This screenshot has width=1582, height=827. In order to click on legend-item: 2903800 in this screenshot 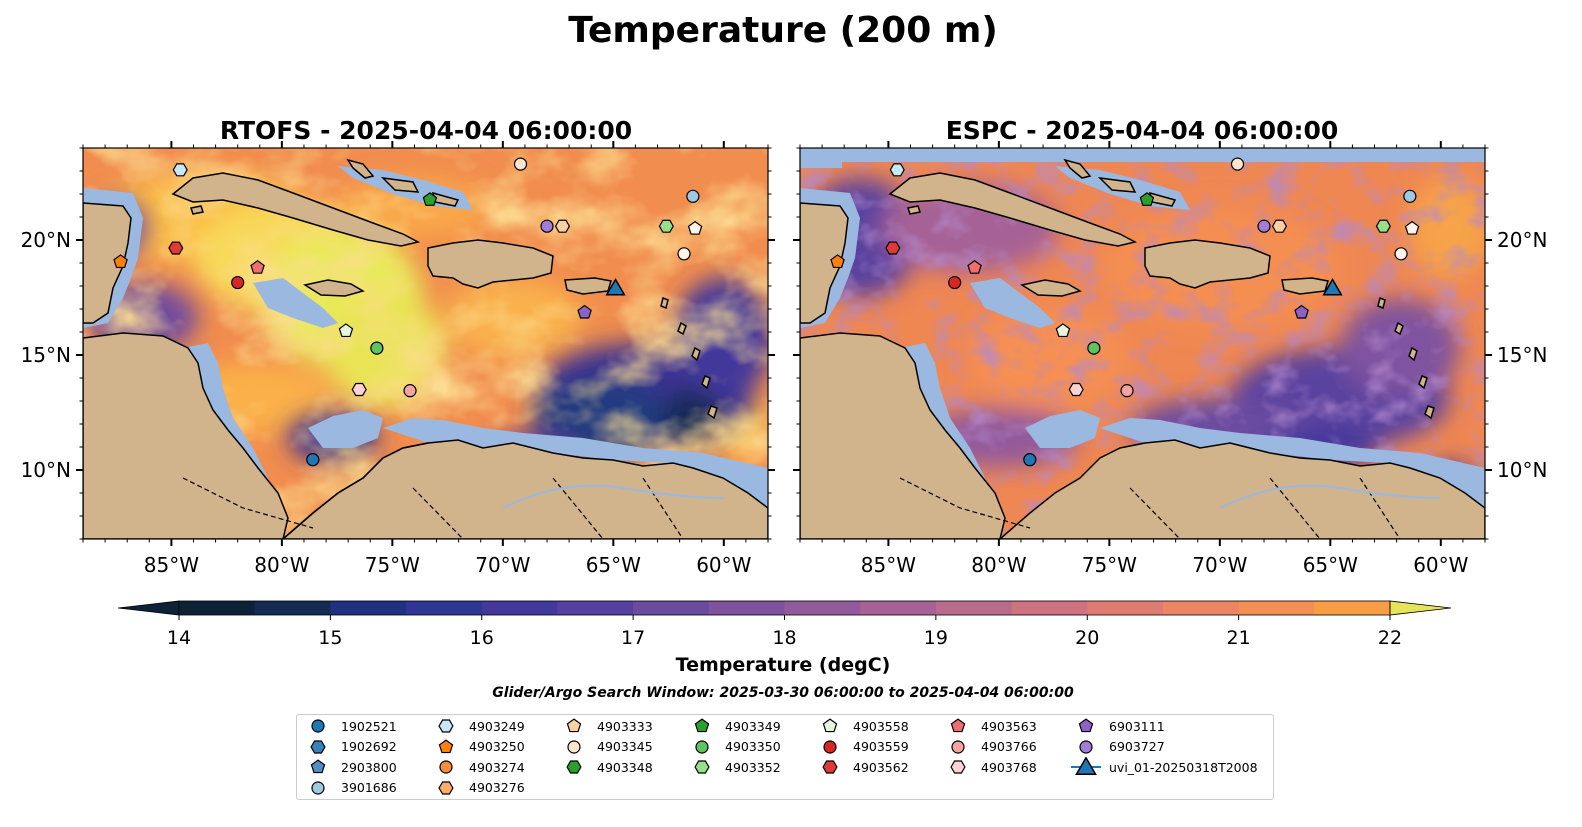, I will do `click(350, 767)`.